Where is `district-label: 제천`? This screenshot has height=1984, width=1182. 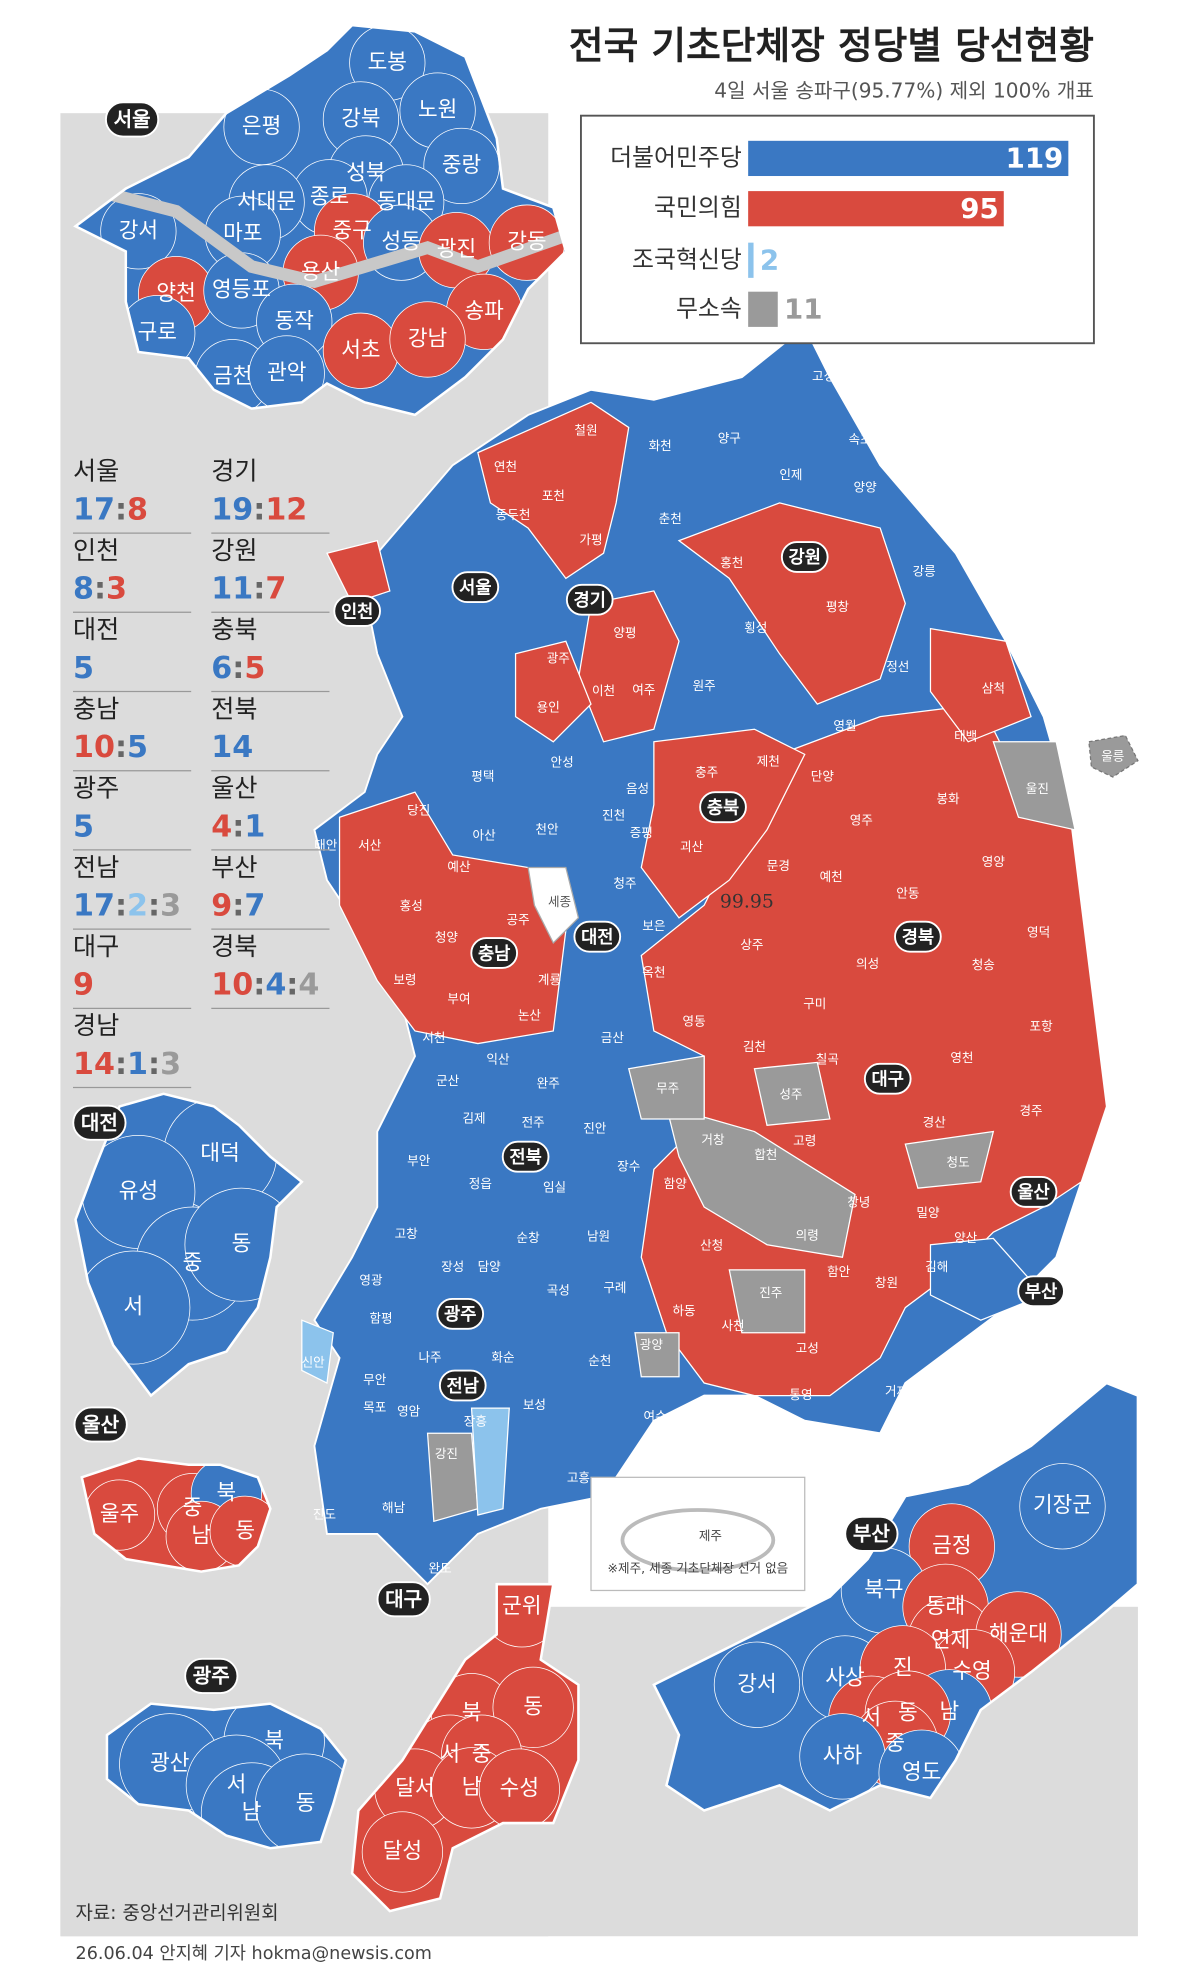
district-label: 제천 is located at coordinates (768, 760).